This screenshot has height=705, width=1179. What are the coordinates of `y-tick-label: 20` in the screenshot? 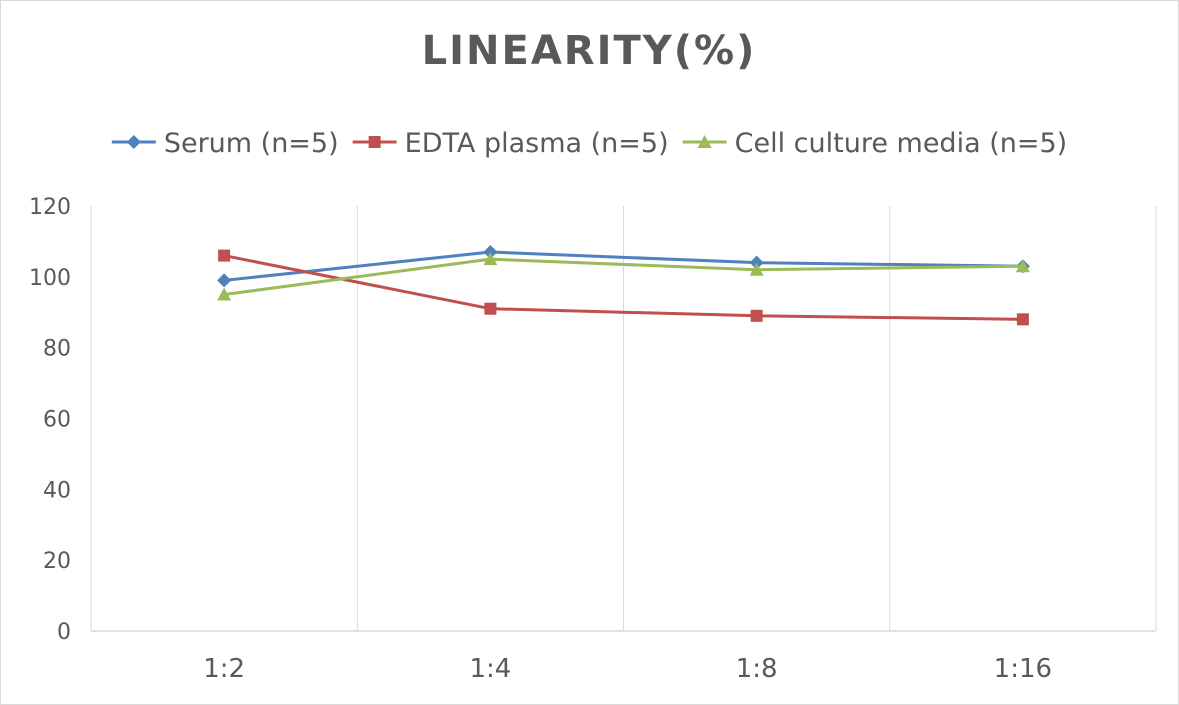 It's located at (57, 561).